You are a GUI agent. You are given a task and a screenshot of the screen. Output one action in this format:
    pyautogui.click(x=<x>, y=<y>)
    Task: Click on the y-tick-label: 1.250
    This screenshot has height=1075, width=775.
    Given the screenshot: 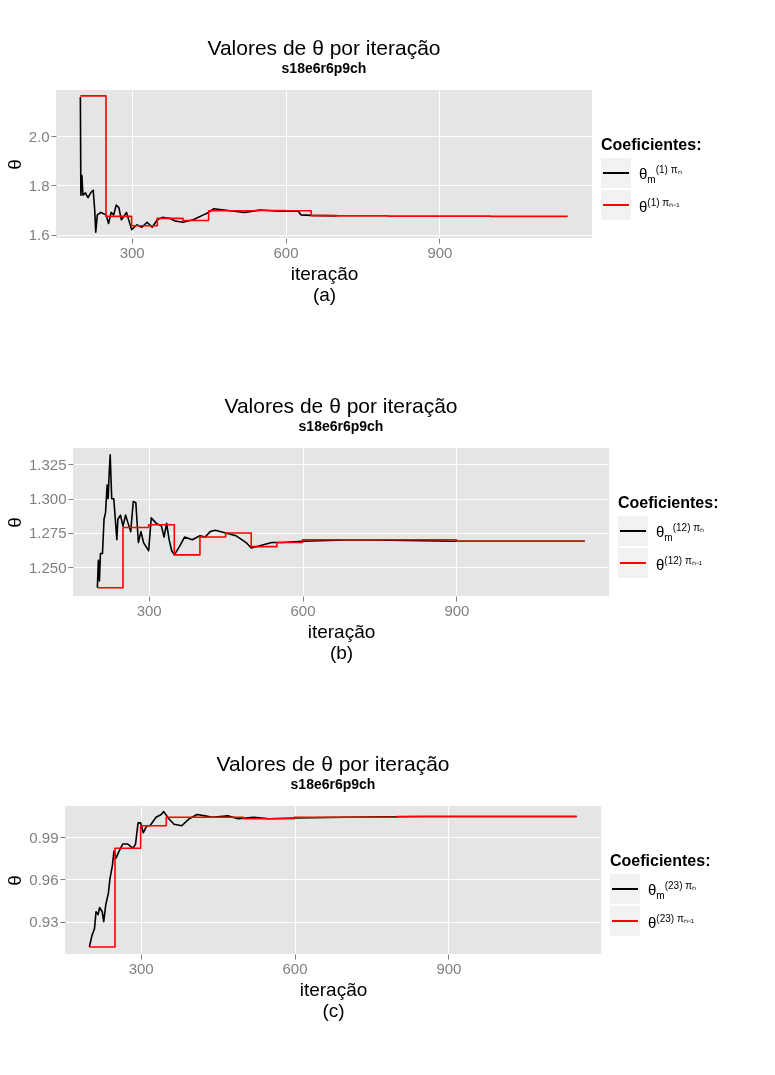 What is the action you would take?
    pyautogui.click(x=47, y=567)
    